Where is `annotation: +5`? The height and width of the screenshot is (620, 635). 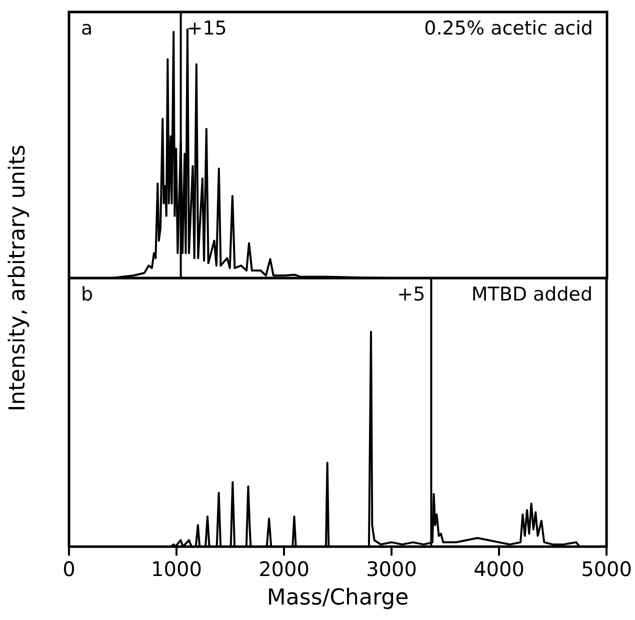 annotation: +5 is located at coordinates (411, 294).